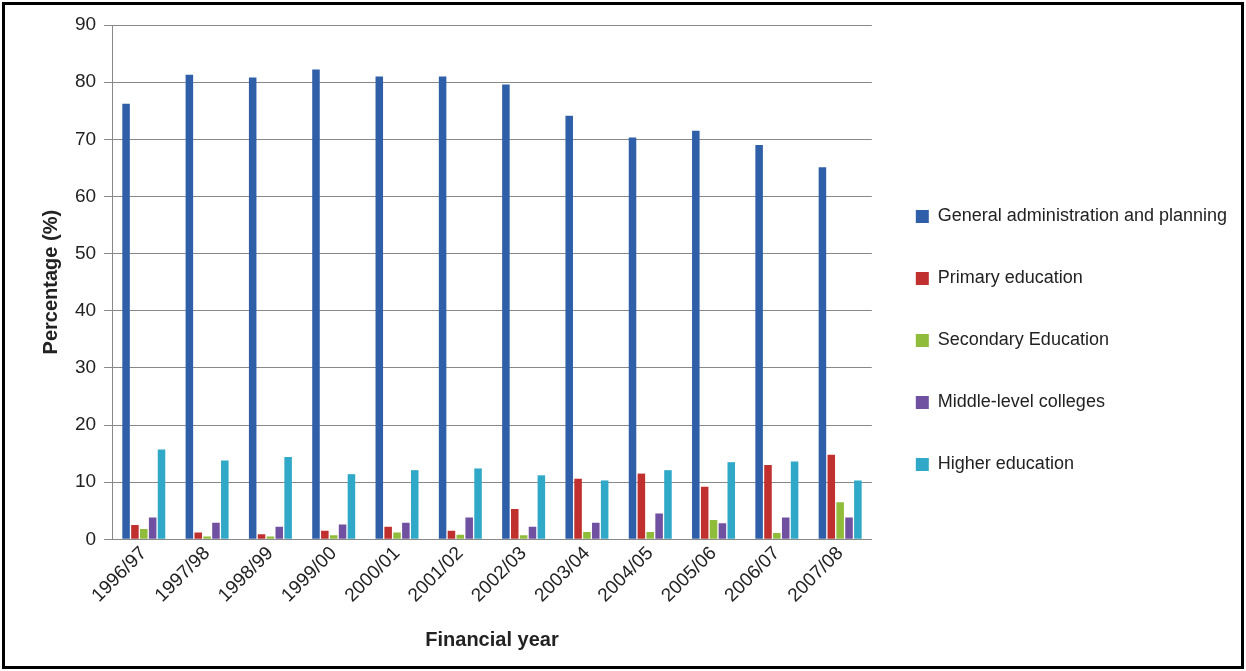  What do you see at coordinates (1082, 215) in the screenshot?
I see `legend-label: General administration and planning` at bounding box center [1082, 215].